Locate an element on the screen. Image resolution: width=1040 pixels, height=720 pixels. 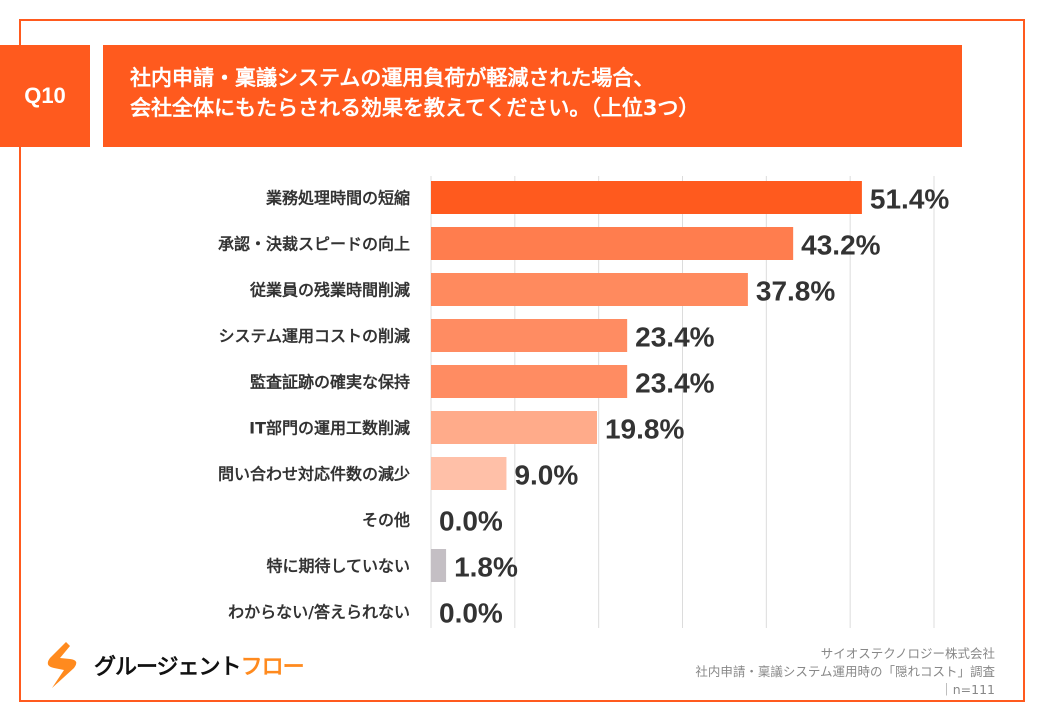
logo-icon is located at coordinates (62, 665).